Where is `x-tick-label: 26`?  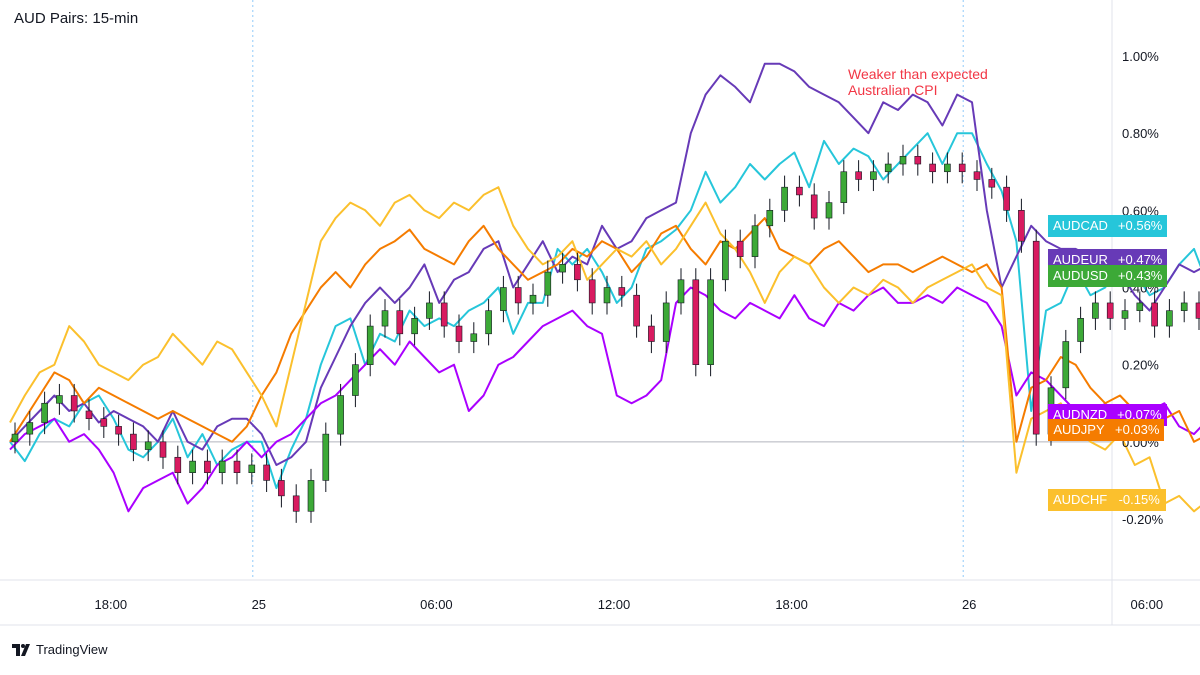
x-tick-label: 26 is located at coordinates (969, 604).